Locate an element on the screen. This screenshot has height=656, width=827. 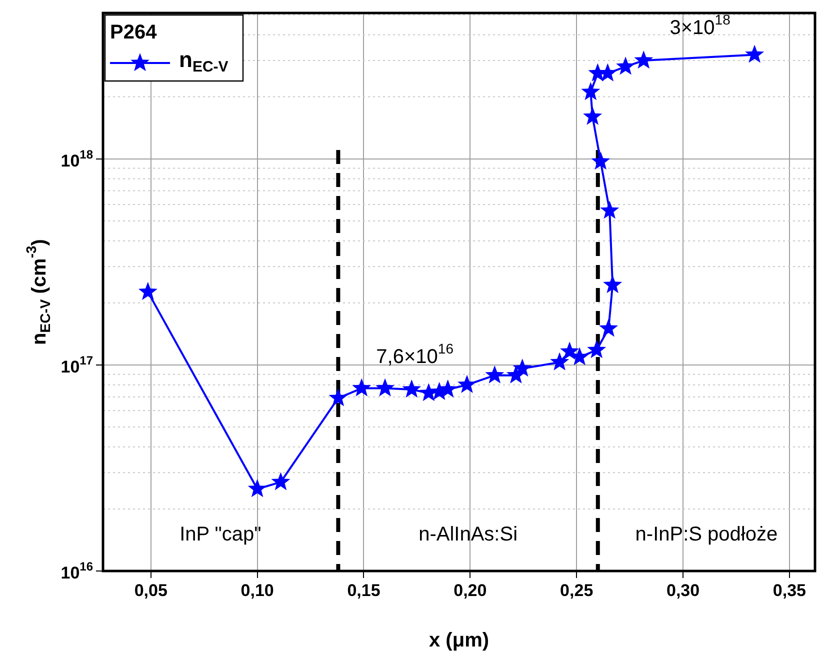
x-tick-label: 0,15 is located at coordinates (363, 590).